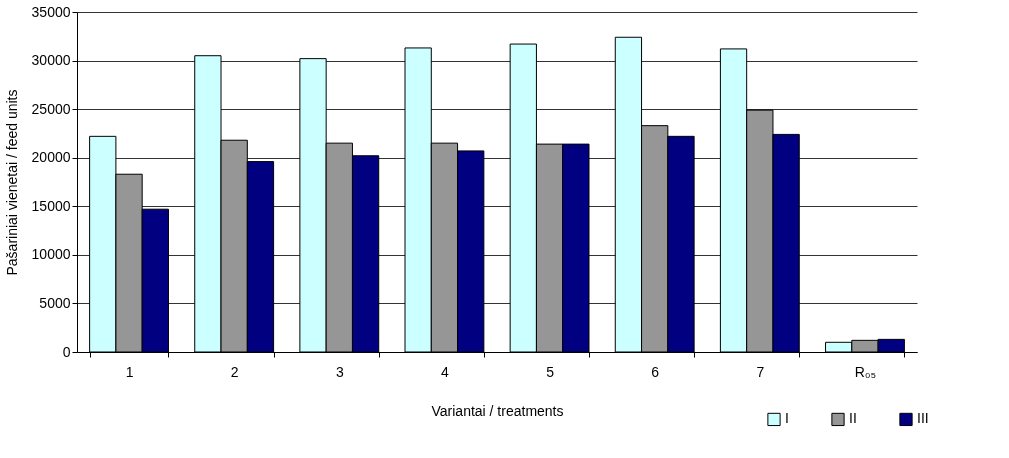 The image size is (1009, 458). I want to click on y-tick-label: 5000, so click(55, 302).